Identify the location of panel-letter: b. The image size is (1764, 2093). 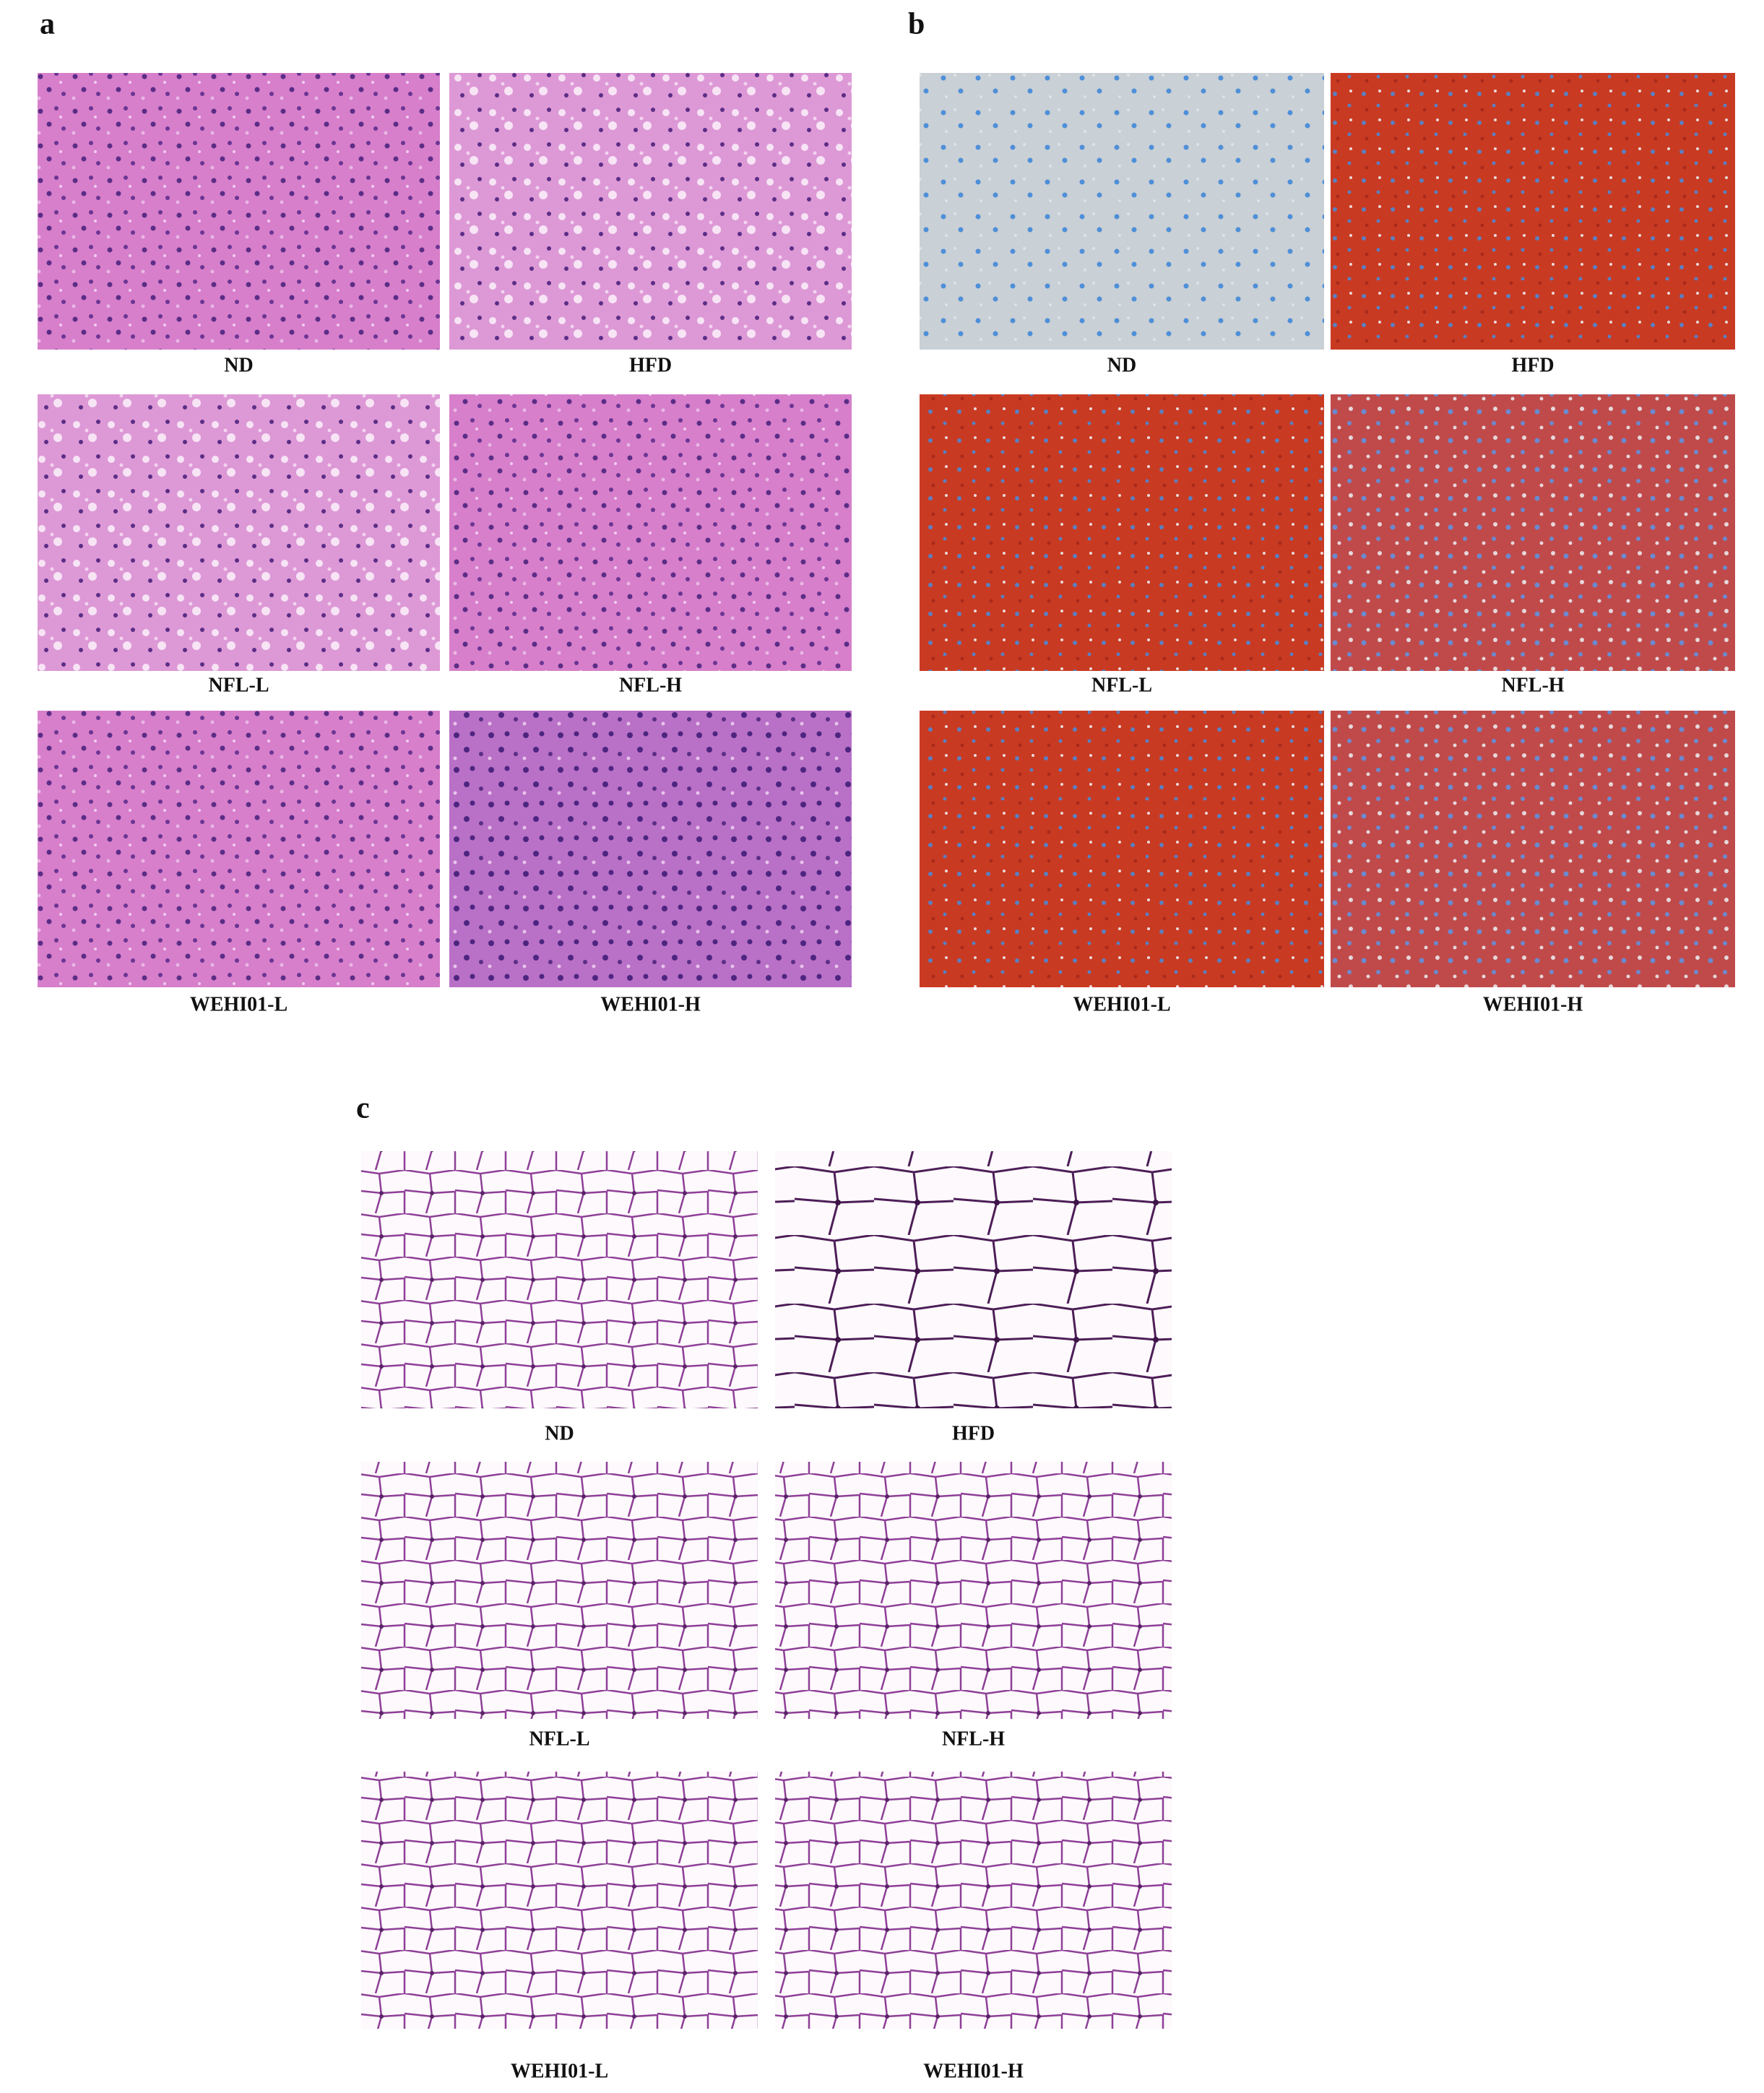
(916, 24).